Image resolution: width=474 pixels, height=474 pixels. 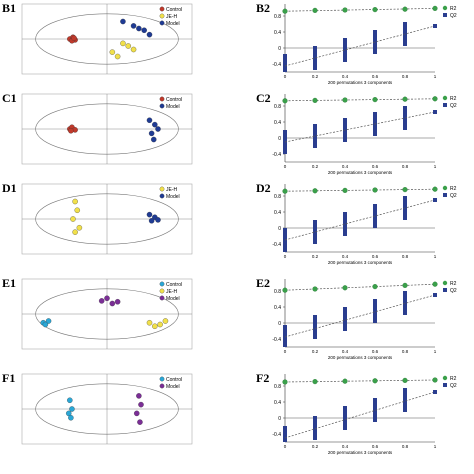 I want to click on q2-regression-line, so click(x=360, y=46).